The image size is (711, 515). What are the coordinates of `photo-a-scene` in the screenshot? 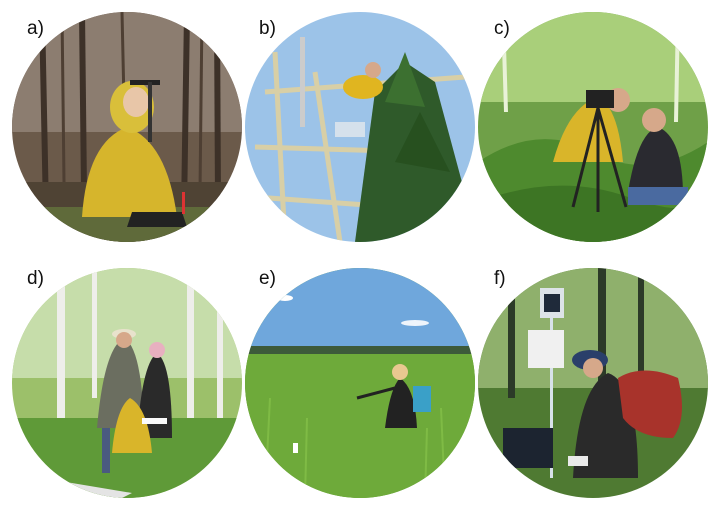 It's located at (127, 127).